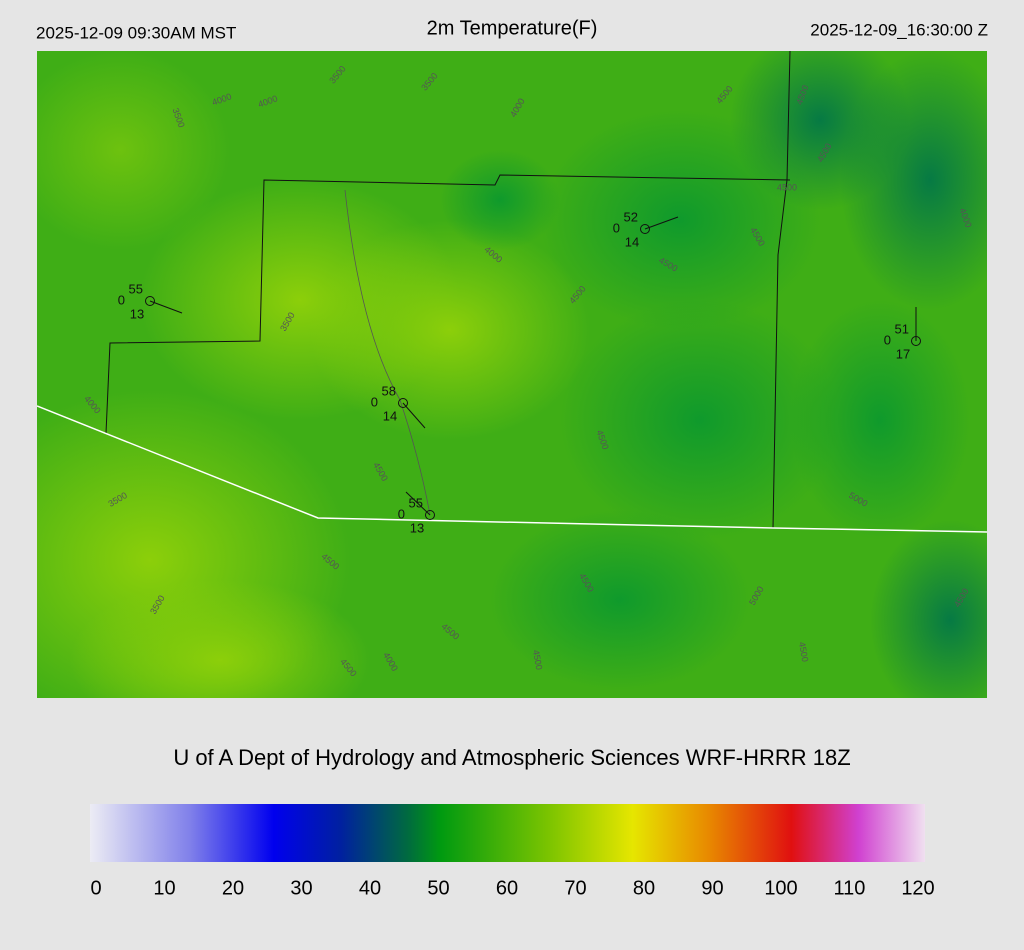 The image size is (1024, 950). I want to click on colorbar-tick-label: 60, so click(507, 888).